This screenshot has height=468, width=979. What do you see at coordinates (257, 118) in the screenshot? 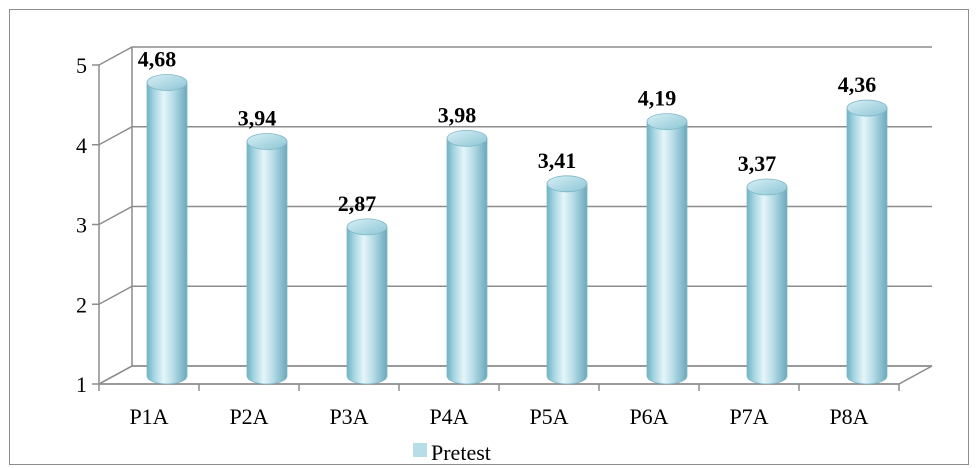
I see `data-label: 3,94` at bounding box center [257, 118].